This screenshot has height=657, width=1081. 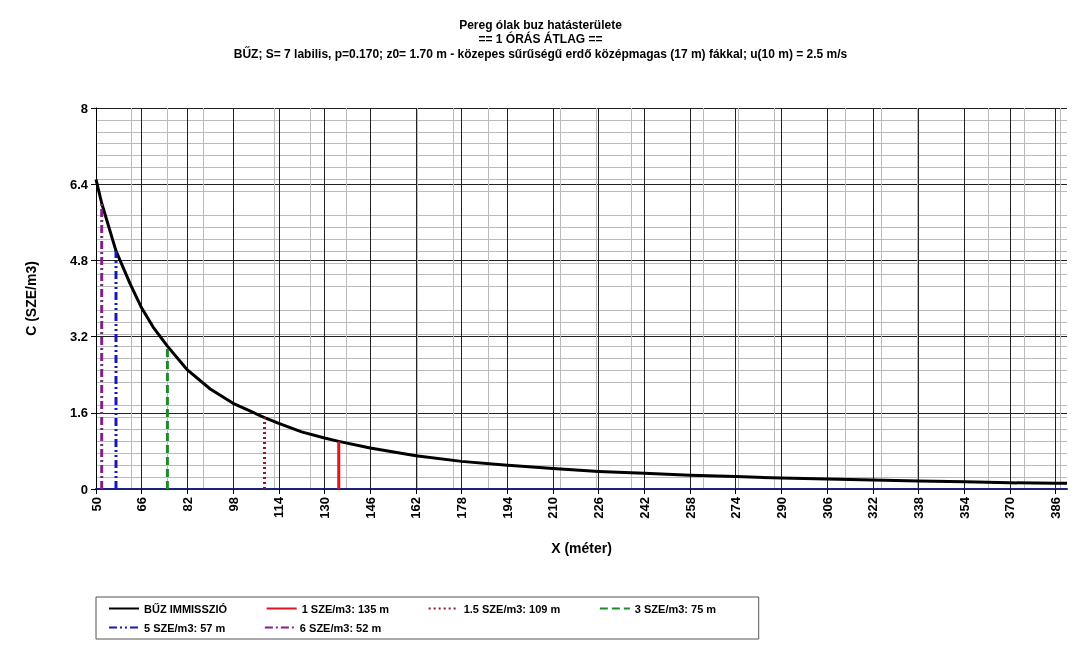 I want to click on x-tick-label: 82, so click(x=187, y=504).